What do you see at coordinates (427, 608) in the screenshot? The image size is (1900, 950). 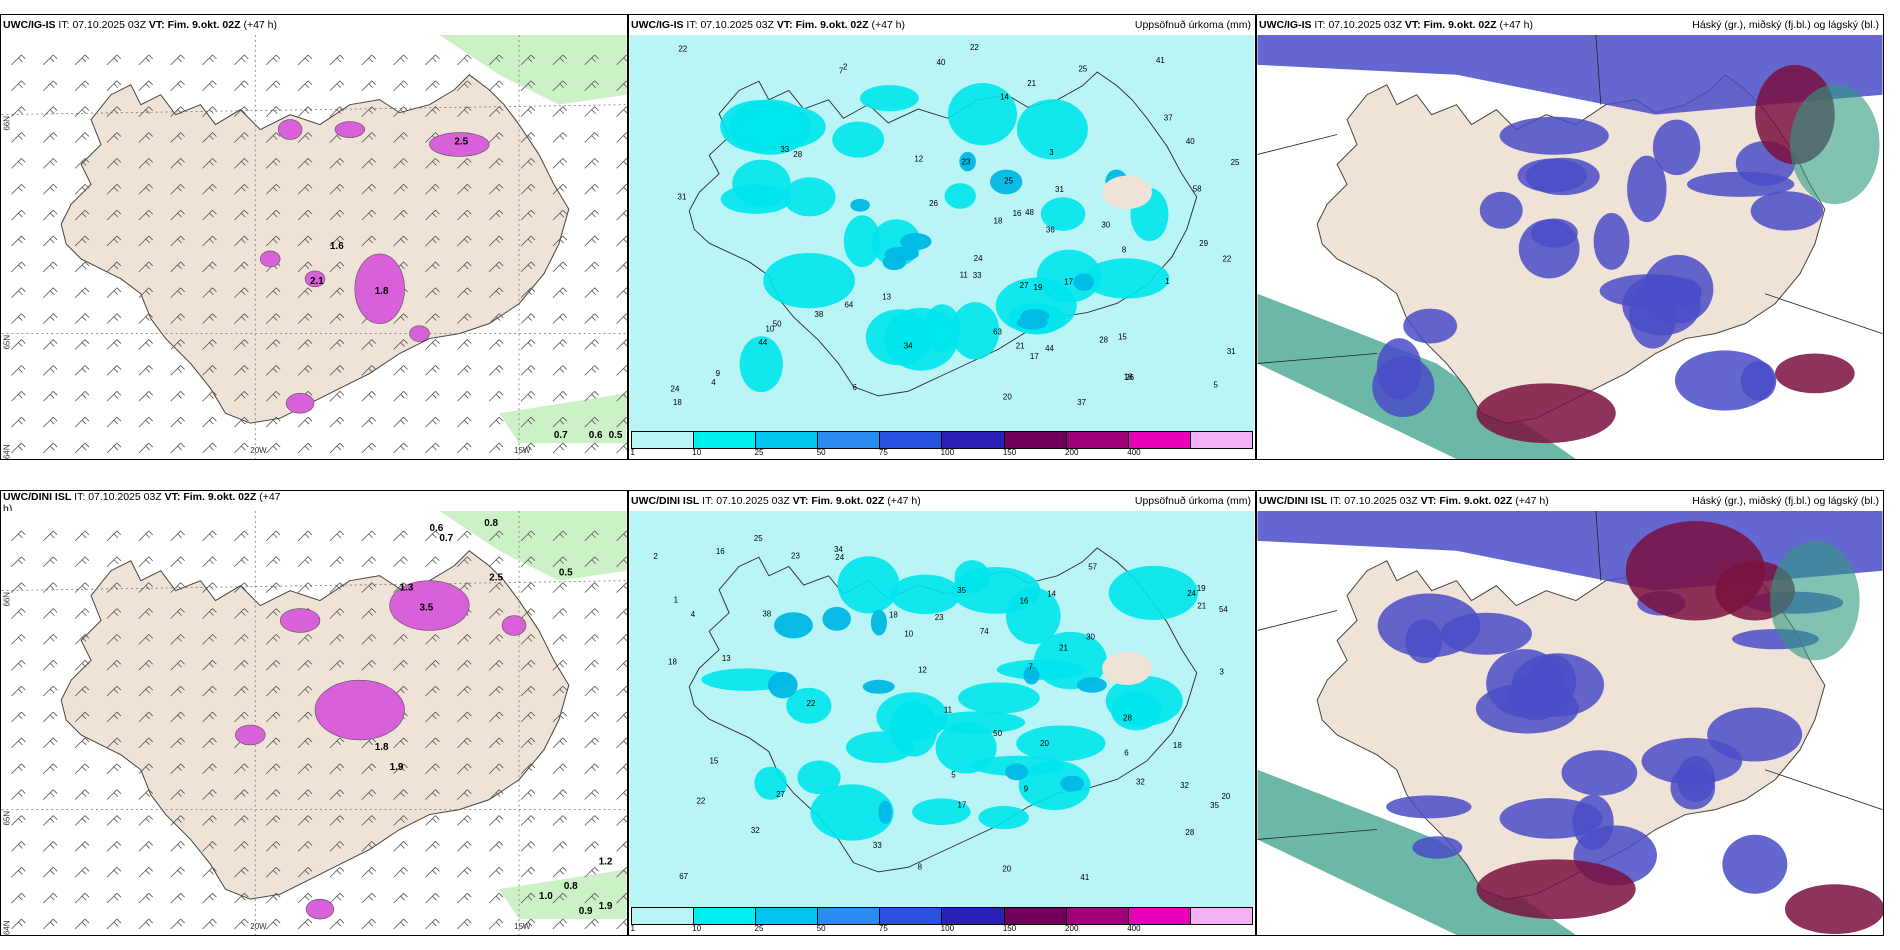 I see `tp-label: 3.5` at bounding box center [427, 608].